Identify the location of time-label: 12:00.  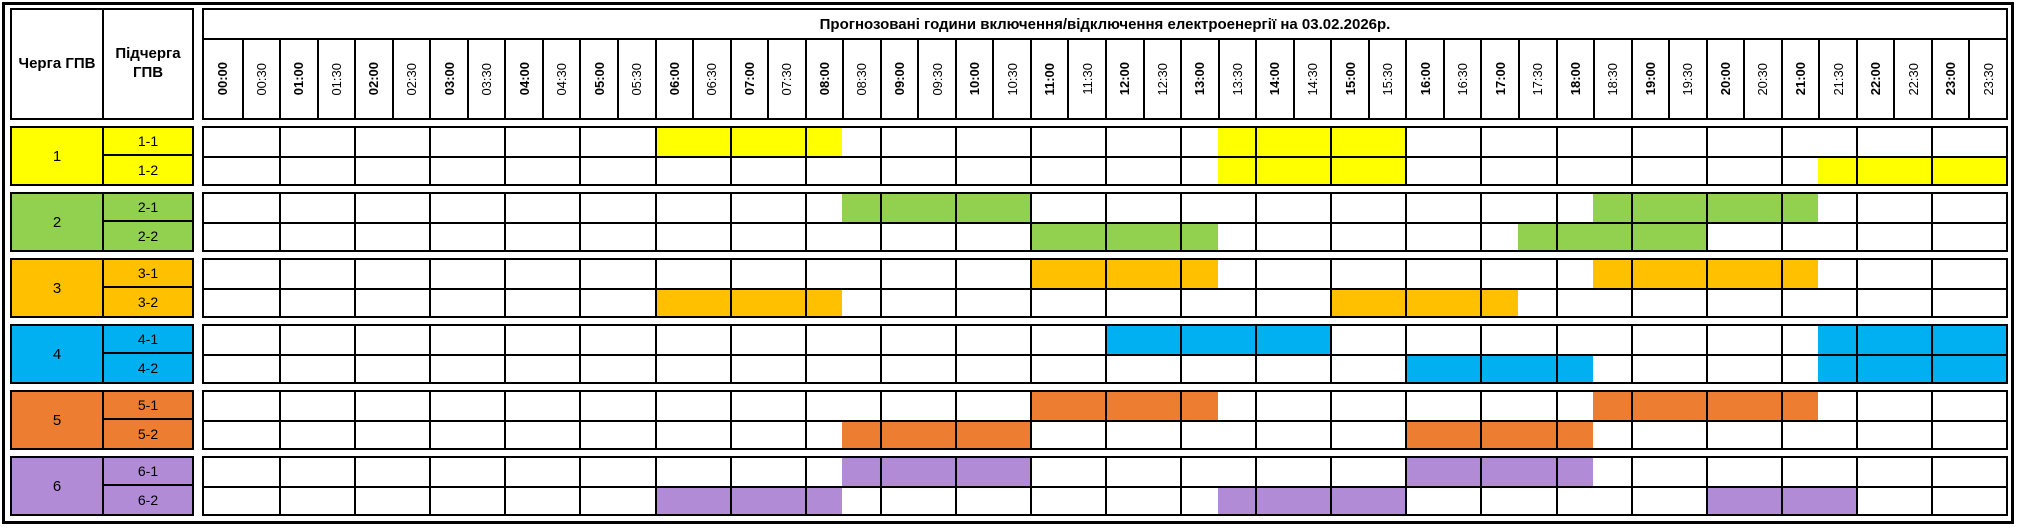
(1125, 79).